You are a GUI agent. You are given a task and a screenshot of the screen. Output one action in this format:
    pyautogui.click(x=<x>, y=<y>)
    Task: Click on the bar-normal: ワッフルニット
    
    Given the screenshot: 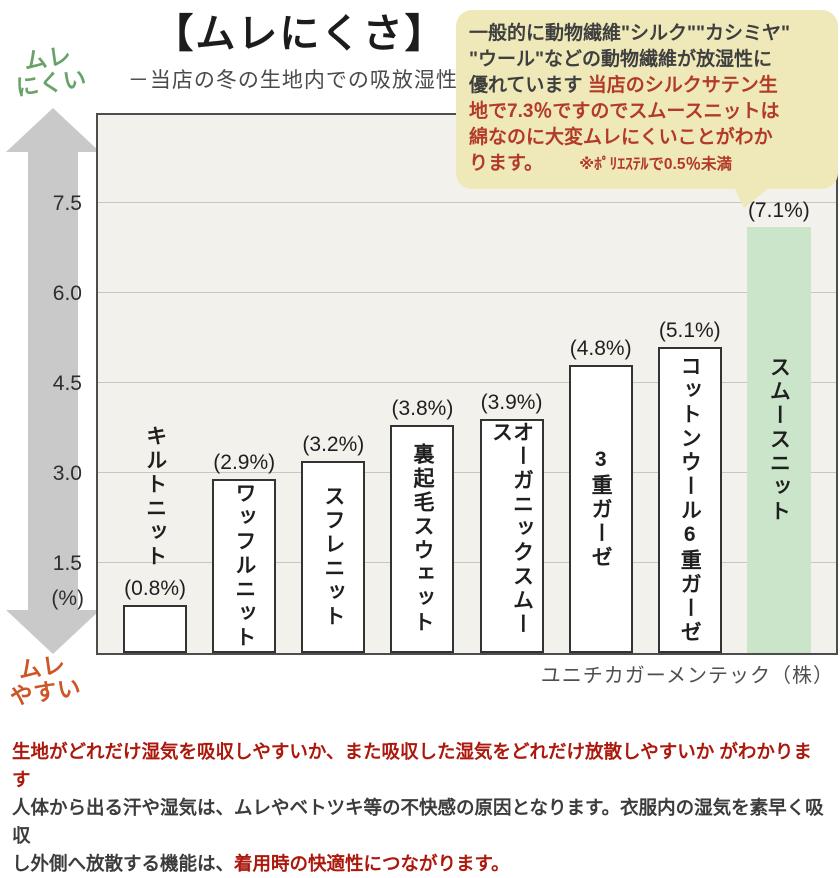 What is the action you would take?
    pyautogui.click(x=244, y=566)
    